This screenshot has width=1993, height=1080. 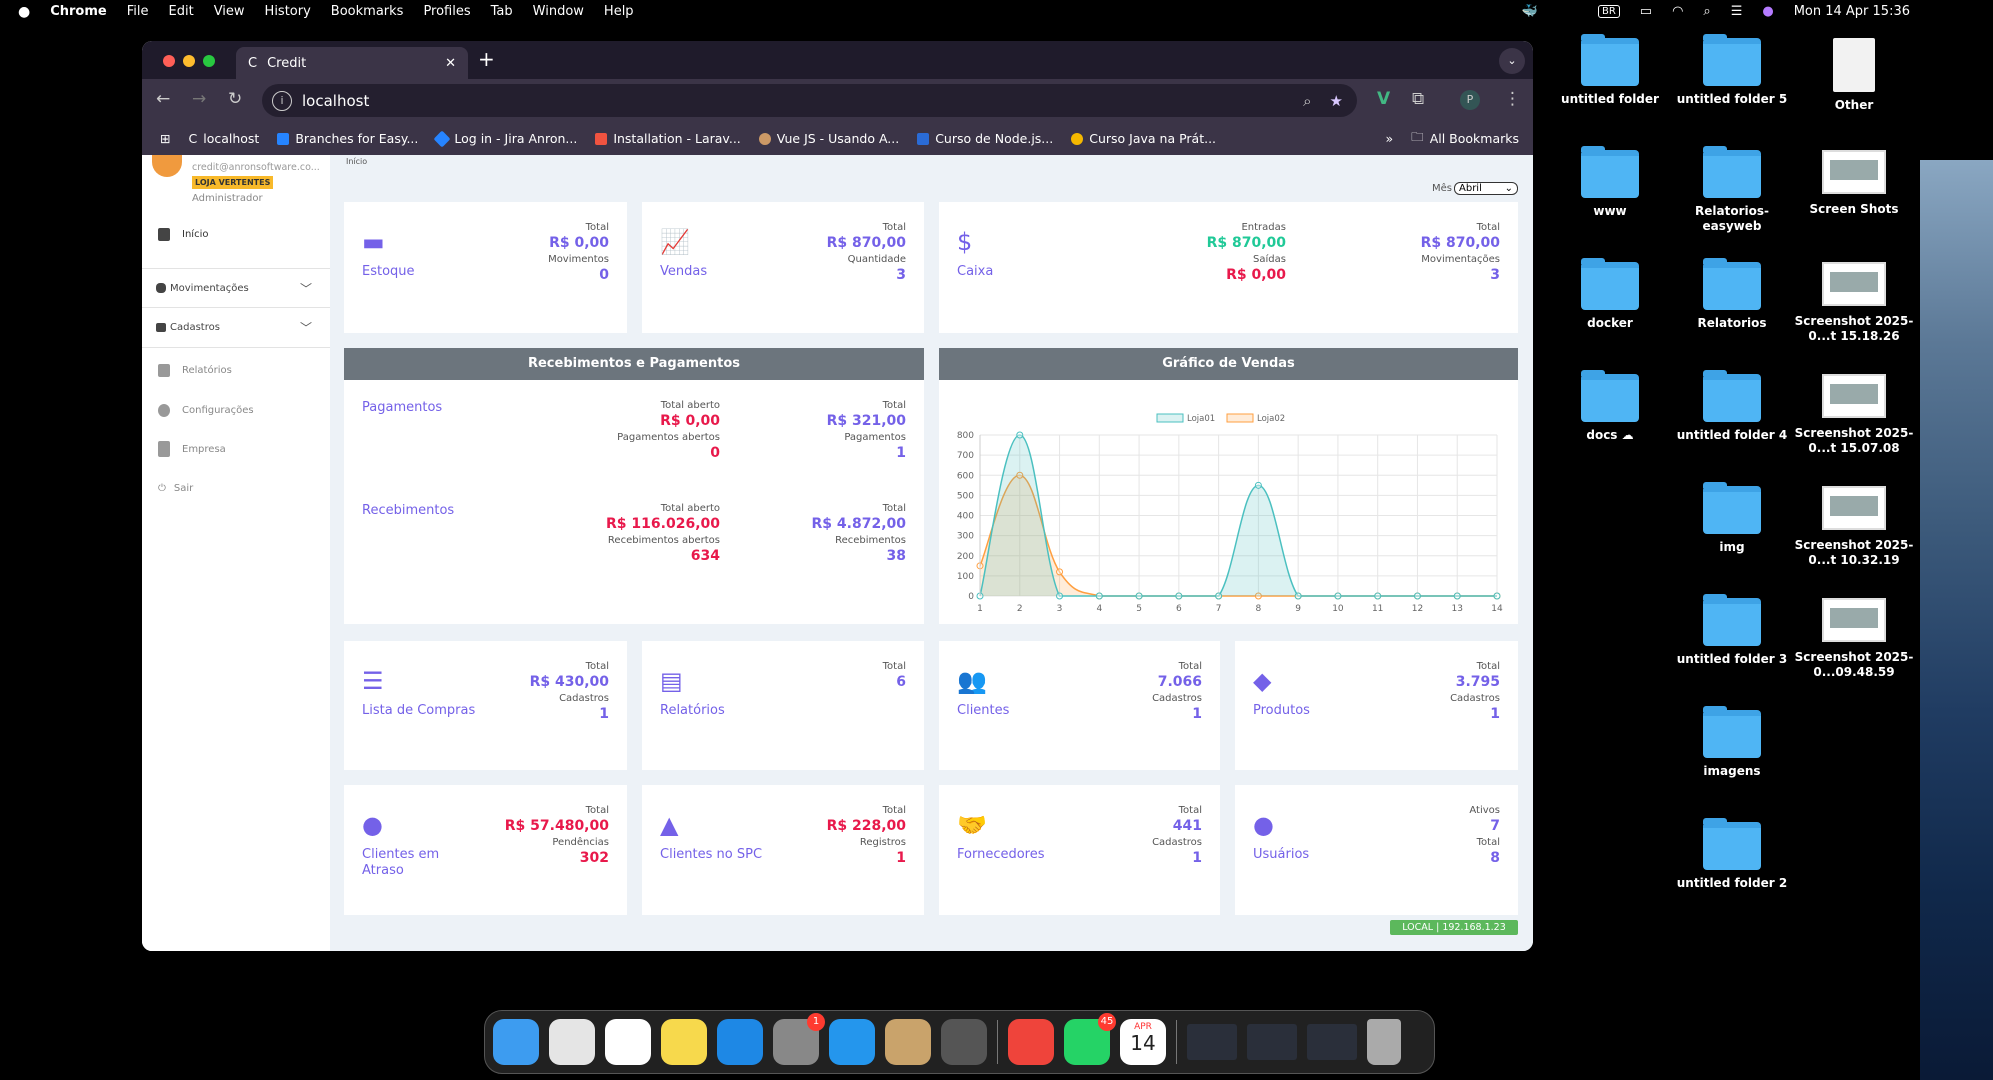 I want to click on card-produtos: ◆ Produtos Total 3.795 Cadastros 1, so click(x=1376, y=705).